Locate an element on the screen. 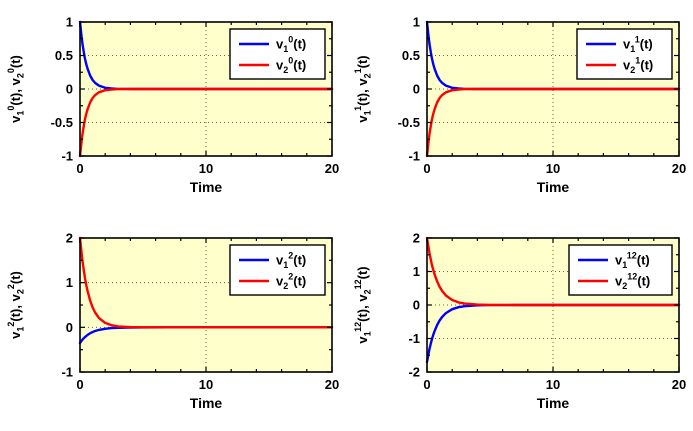 This screenshot has height=431, width=693. legend-label: v212(t) is located at coordinates (632, 282).